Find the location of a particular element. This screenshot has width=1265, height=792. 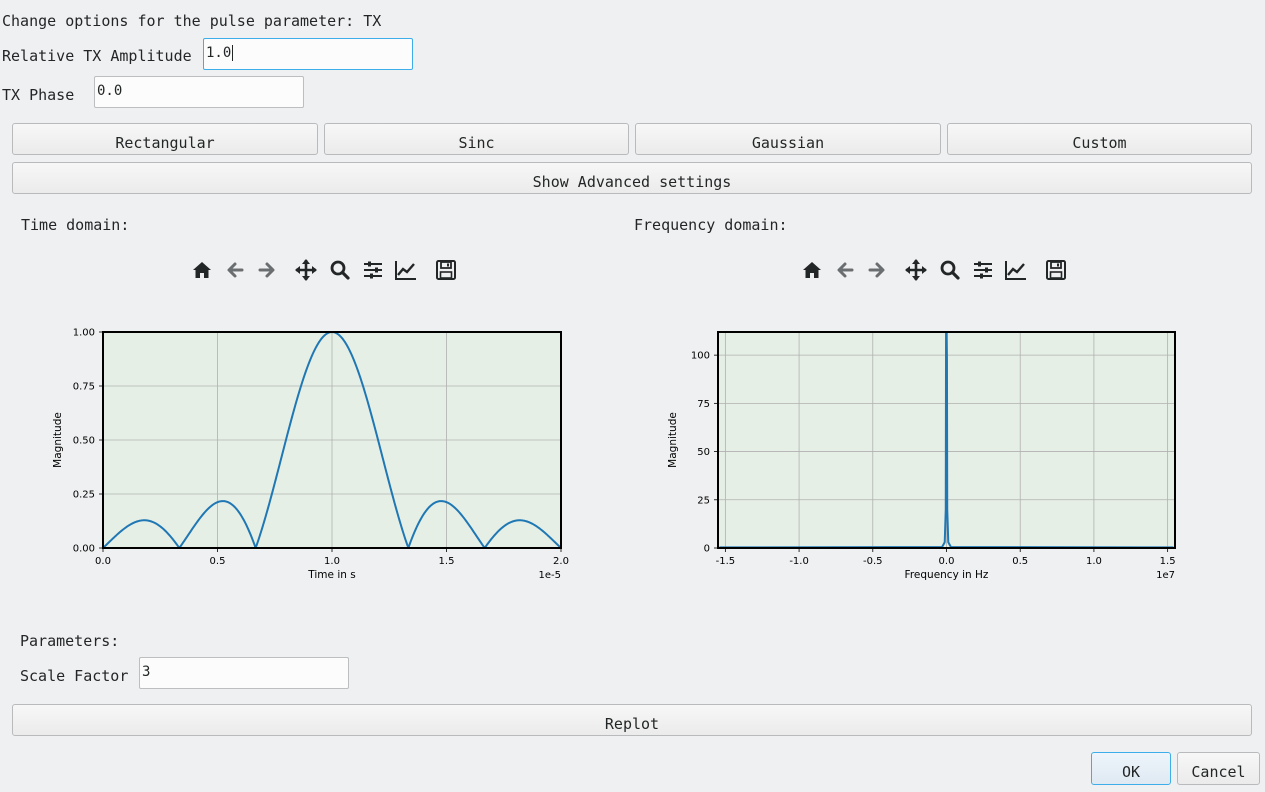

amplitude-label: Relative TX Amplitude is located at coordinates (97, 56).